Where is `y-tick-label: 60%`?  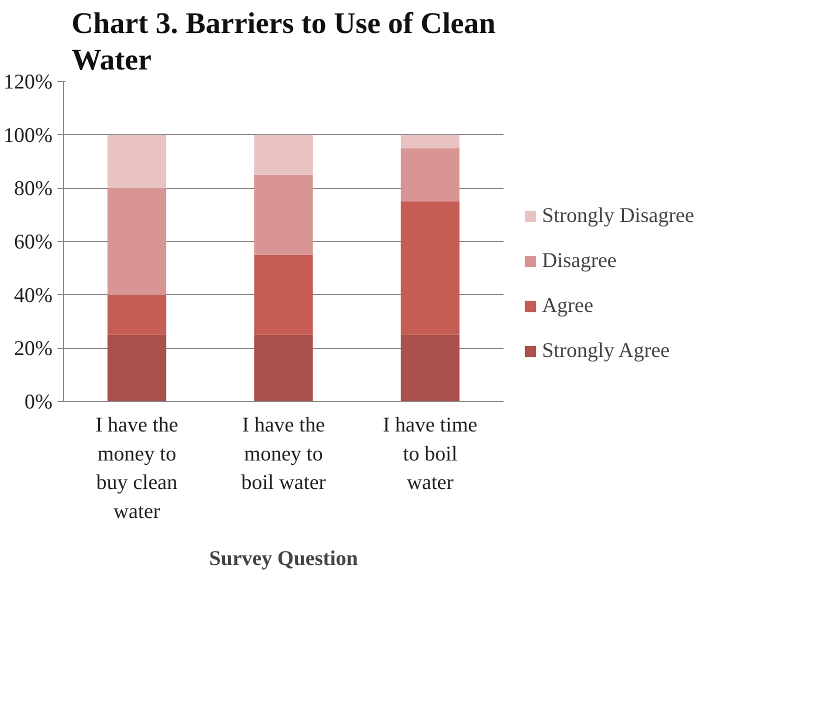
y-tick-label: 60% is located at coordinates (33, 242).